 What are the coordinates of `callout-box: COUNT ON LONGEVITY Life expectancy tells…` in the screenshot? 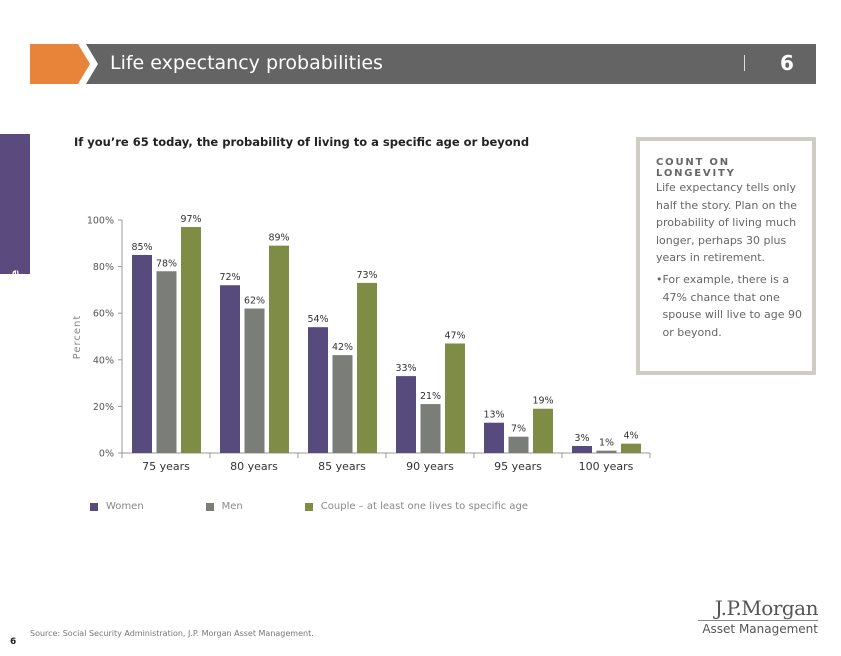 It's located at (726, 256).